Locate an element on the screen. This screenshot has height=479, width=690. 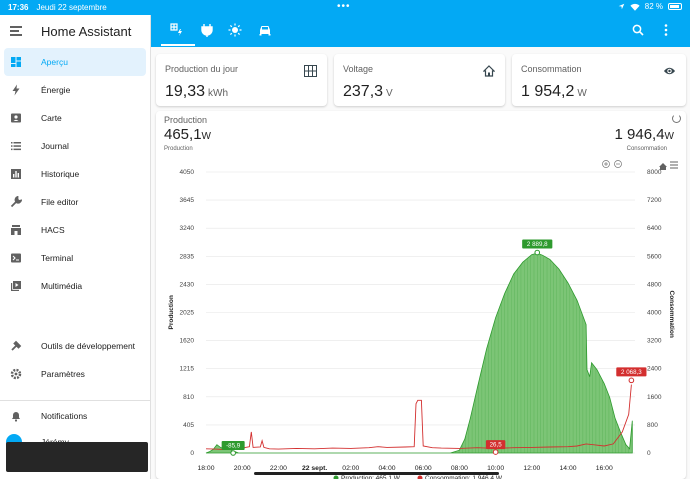
zoom-in-icon is located at coordinates (606, 164).